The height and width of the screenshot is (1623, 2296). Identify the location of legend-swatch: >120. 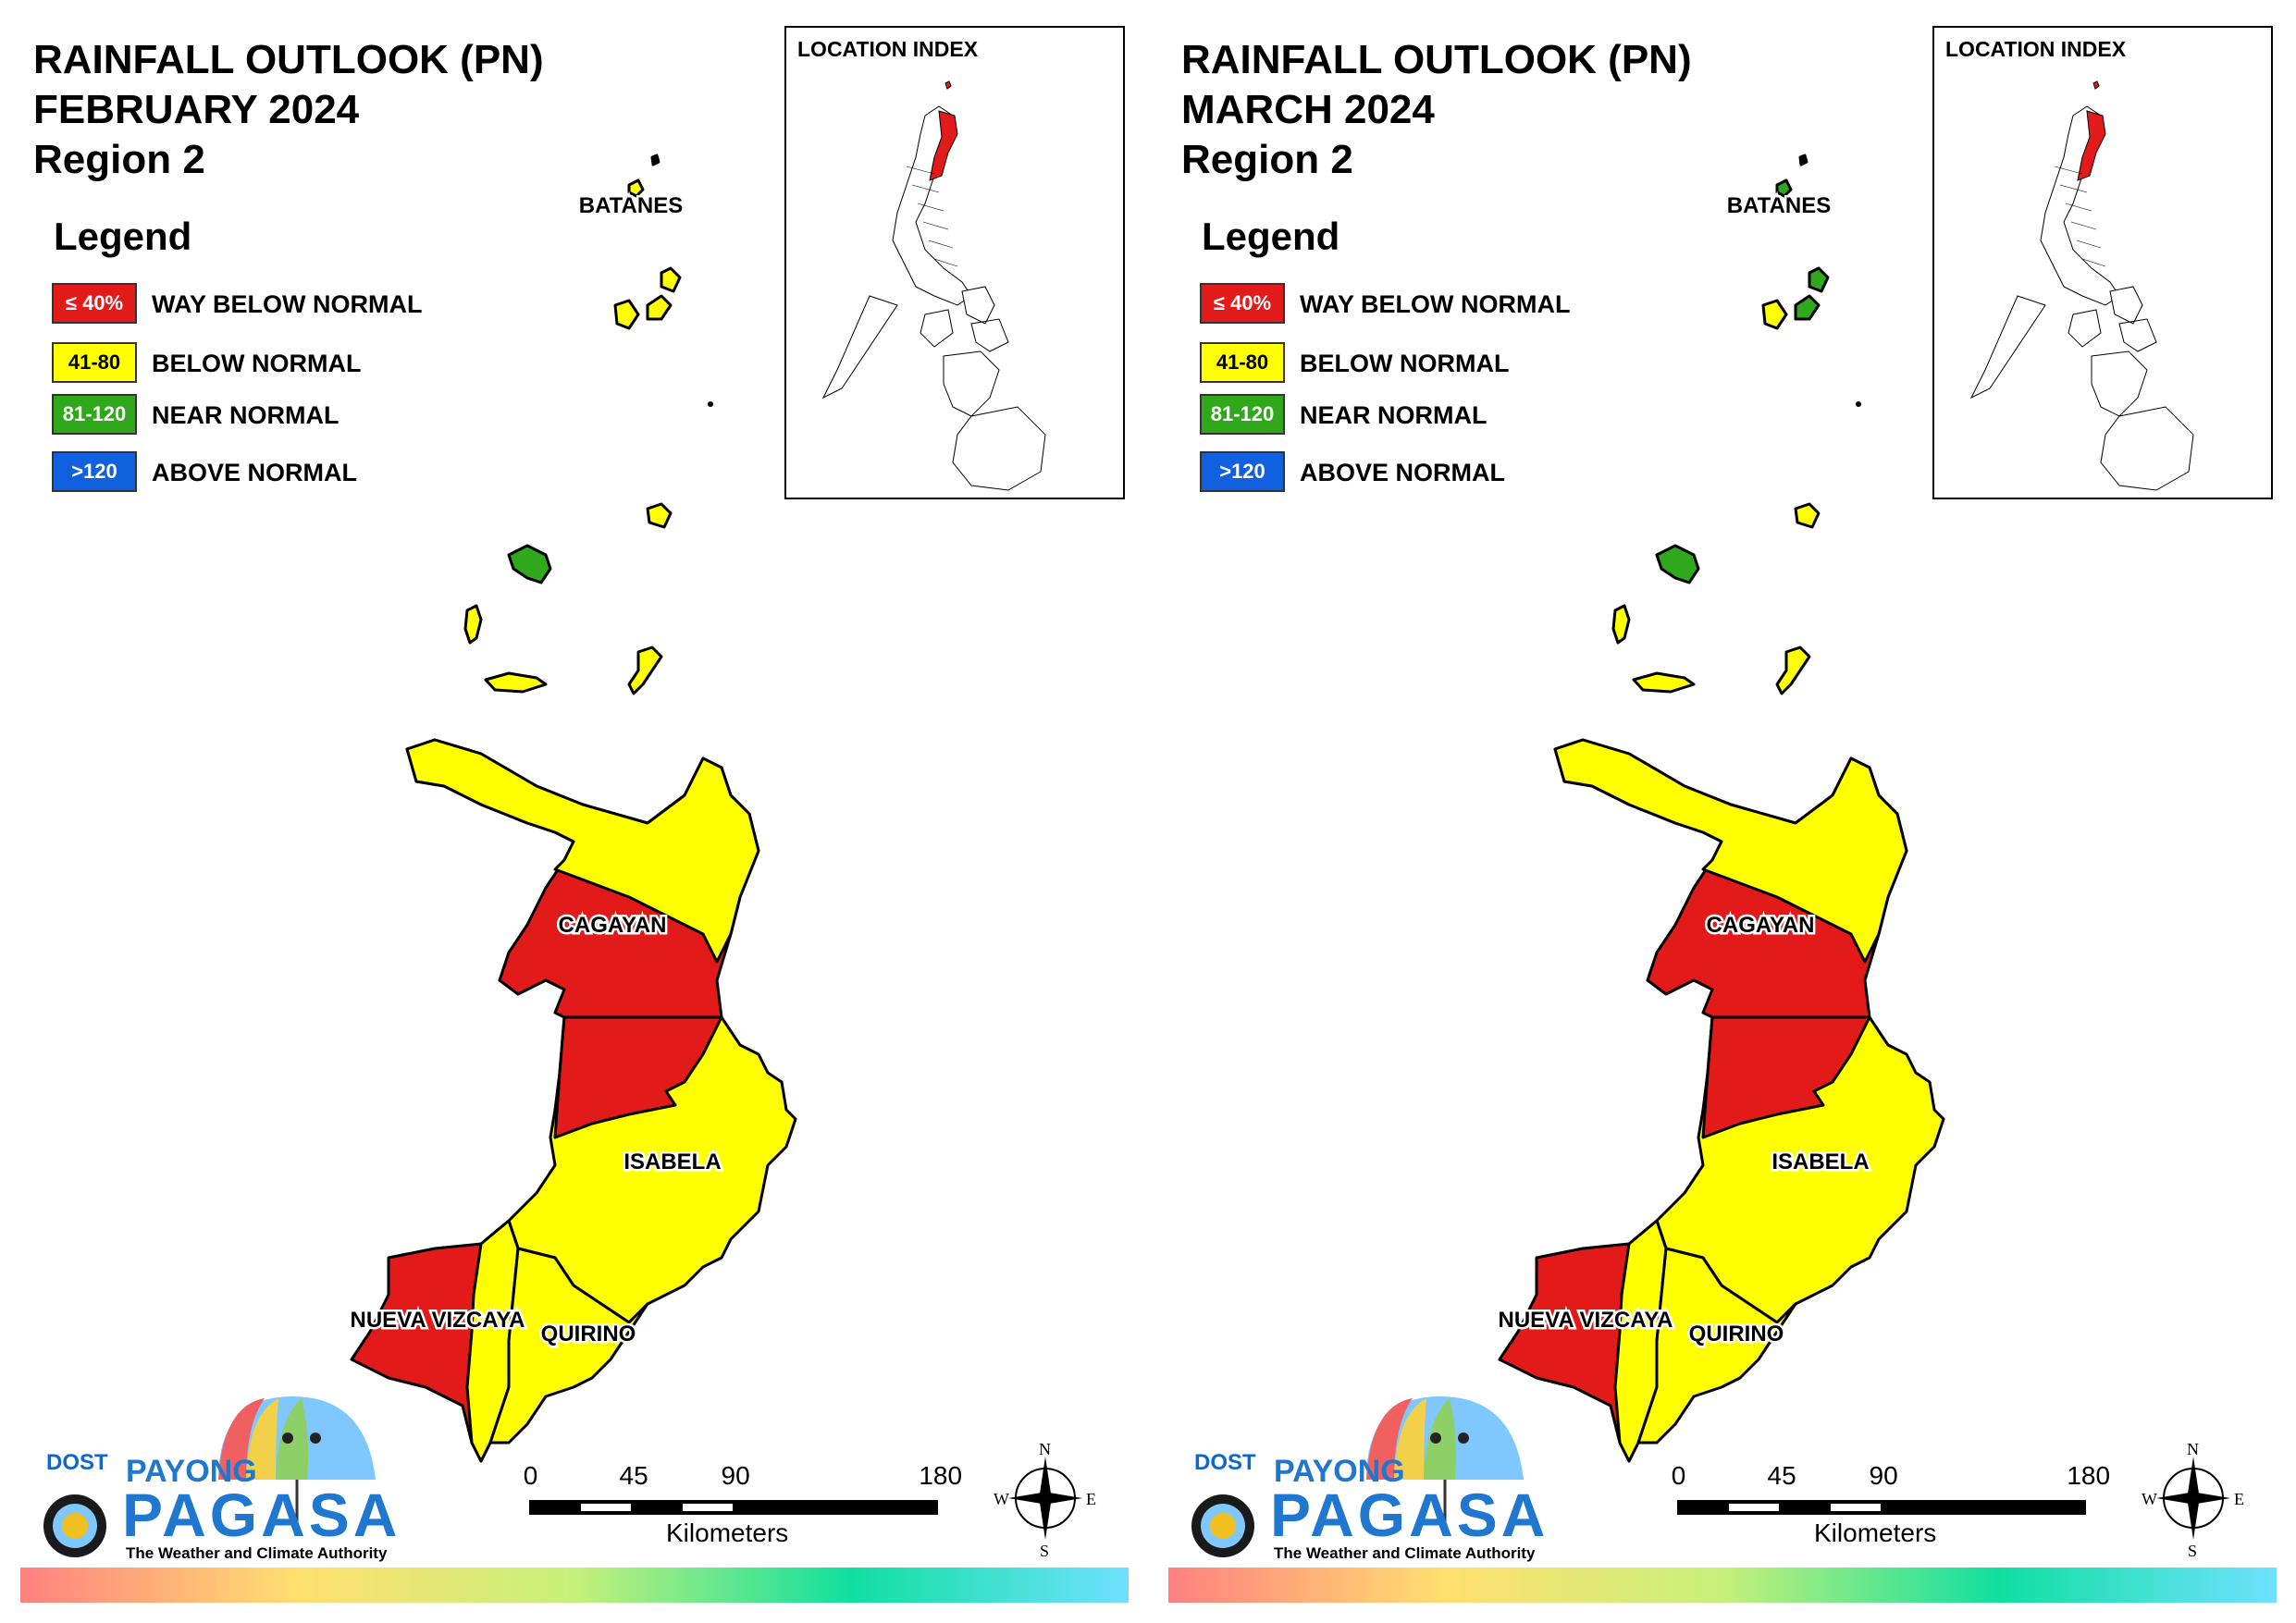
(94, 471).